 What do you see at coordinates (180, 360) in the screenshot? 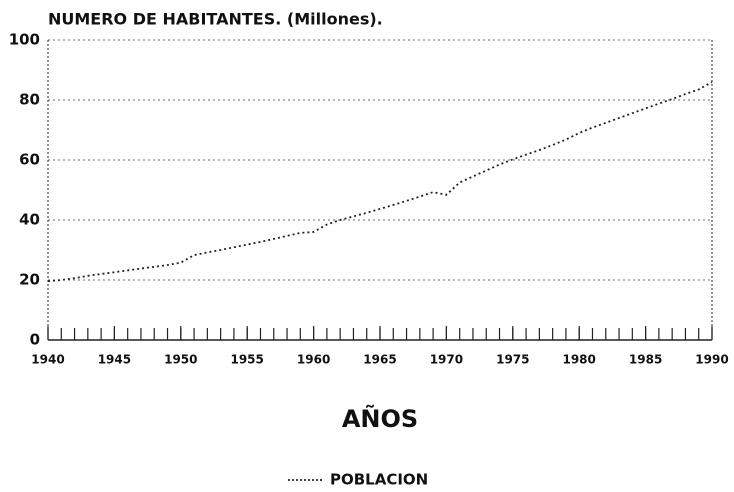
I see `x-tick-label: 1950` at bounding box center [180, 360].